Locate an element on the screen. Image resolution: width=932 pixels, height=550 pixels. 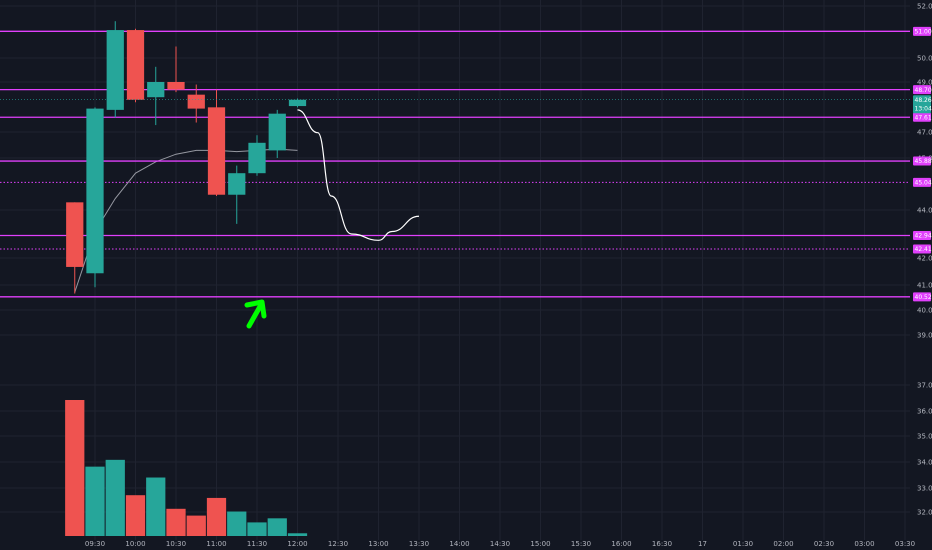
time-tick-label: 09:30 is located at coordinates (95, 544).